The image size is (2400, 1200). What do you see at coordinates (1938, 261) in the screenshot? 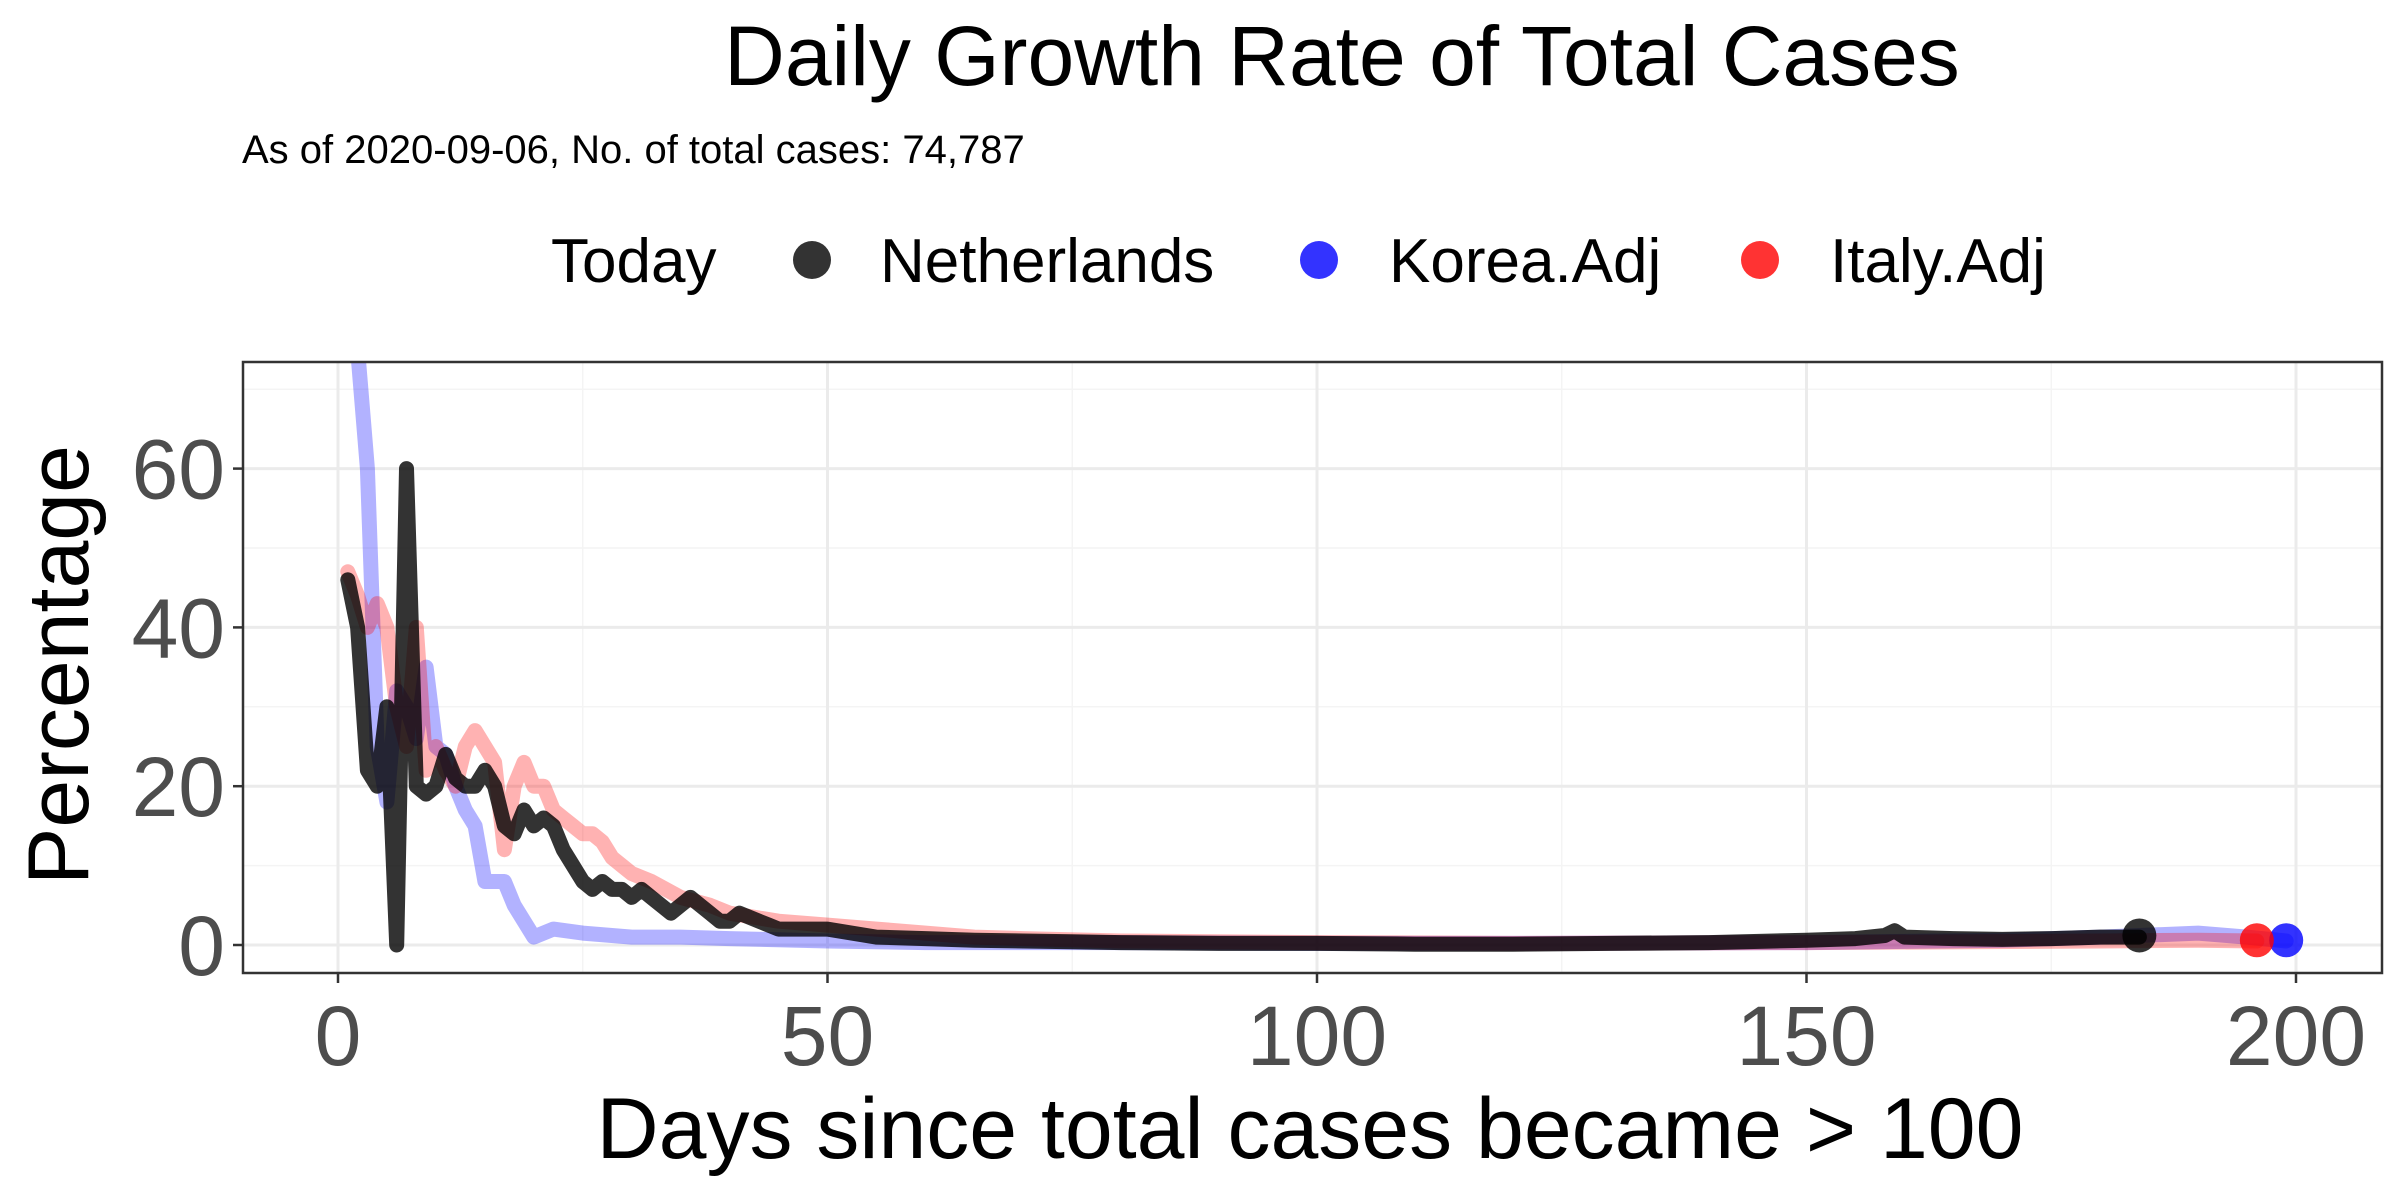
I see `legend-label: Italy.Adj` at bounding box center [1938, 261].